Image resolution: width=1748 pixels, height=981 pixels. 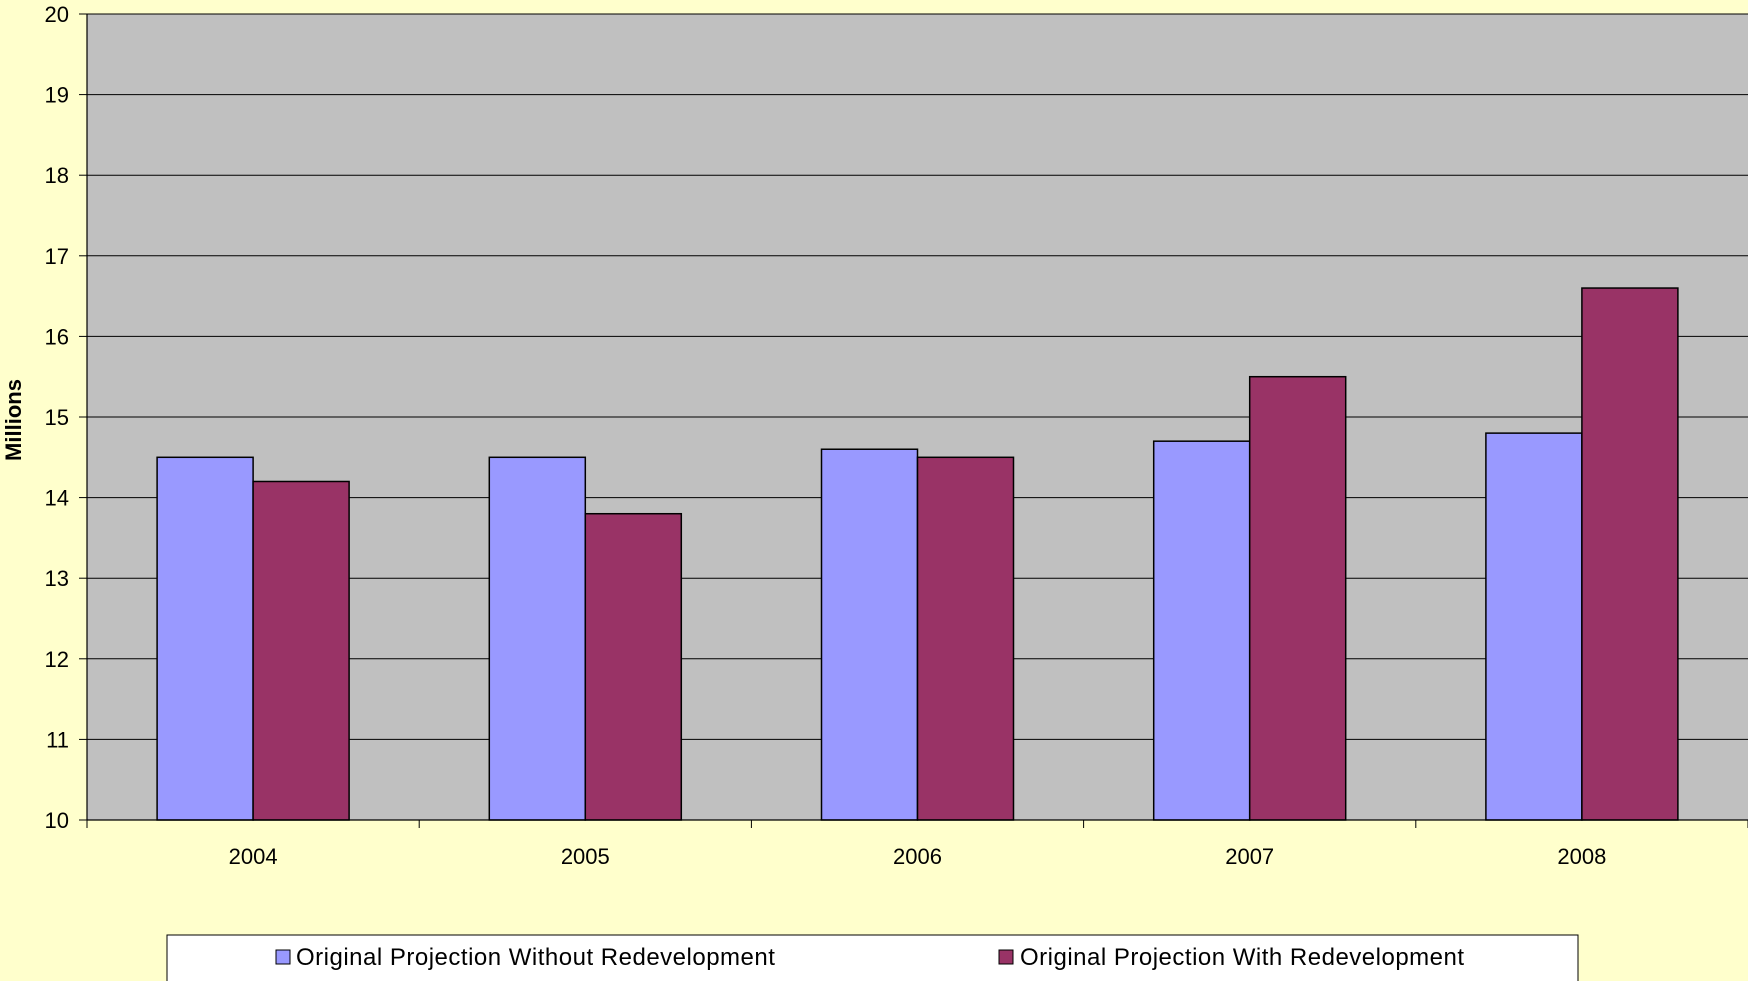 I want to click on y-tick-label: 13, so click(x=57, y=578).